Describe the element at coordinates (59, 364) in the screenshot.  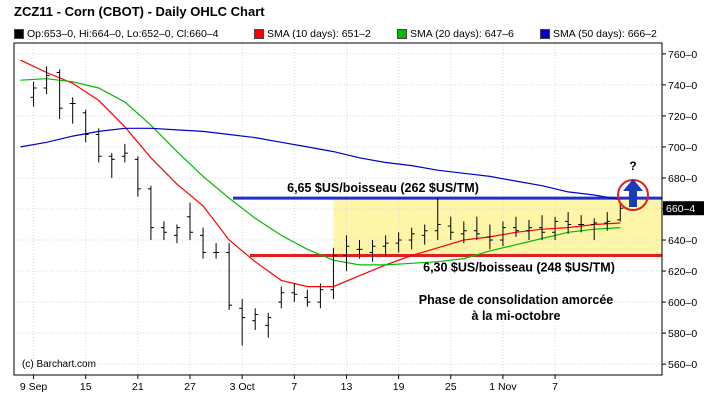
I see `credit-text: (c) Barchart.com` at that location.